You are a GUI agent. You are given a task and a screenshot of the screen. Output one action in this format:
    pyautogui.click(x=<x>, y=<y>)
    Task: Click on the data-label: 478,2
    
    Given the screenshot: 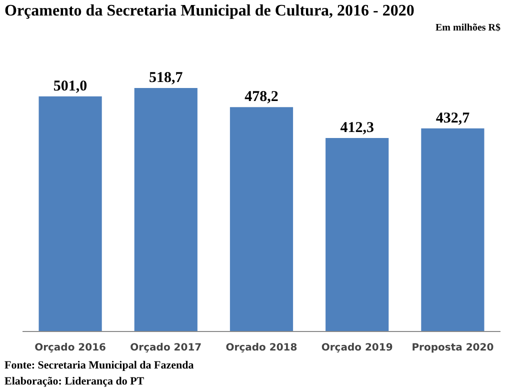 What is the action you would take?
    pyautogui.click(x=261, y=97)
    